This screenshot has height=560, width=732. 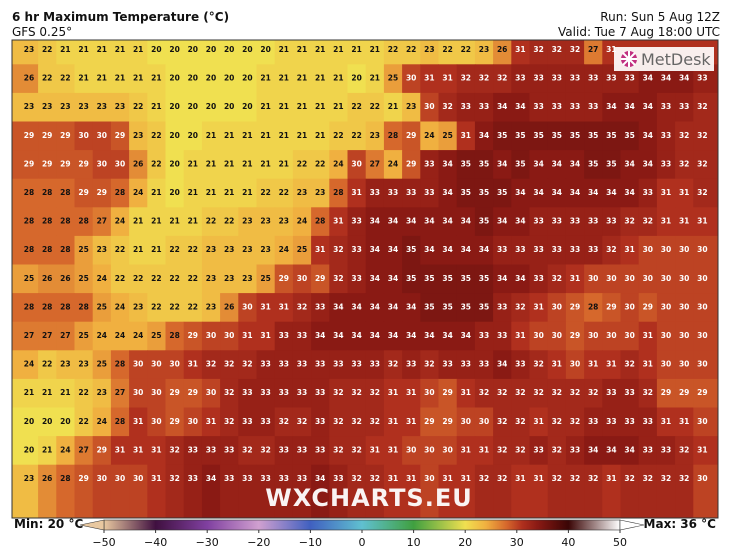 What do you see at coordinates (368, 498) in the screenshot?
I see `watermark: WXCHARTS.EU` at bounding box center [368, 498].